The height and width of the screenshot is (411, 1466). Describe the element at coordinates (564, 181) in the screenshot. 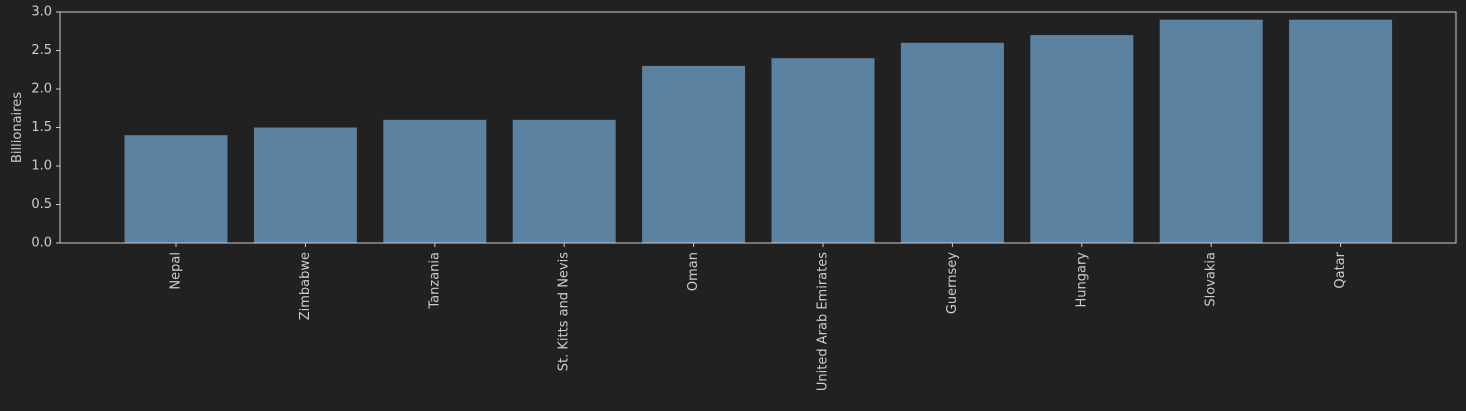

I see `bar-st-kitts-and-nevis` at that location.